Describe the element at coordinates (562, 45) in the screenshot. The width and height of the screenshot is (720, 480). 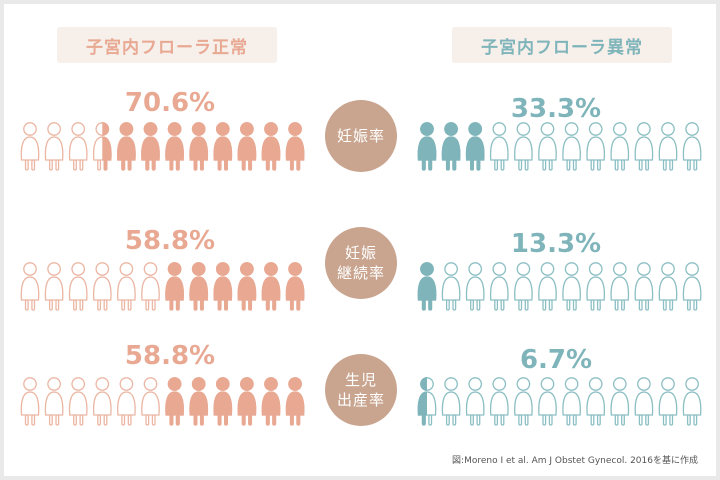
I see `header-abnormal: 子宮内フローラ異常` at that location.